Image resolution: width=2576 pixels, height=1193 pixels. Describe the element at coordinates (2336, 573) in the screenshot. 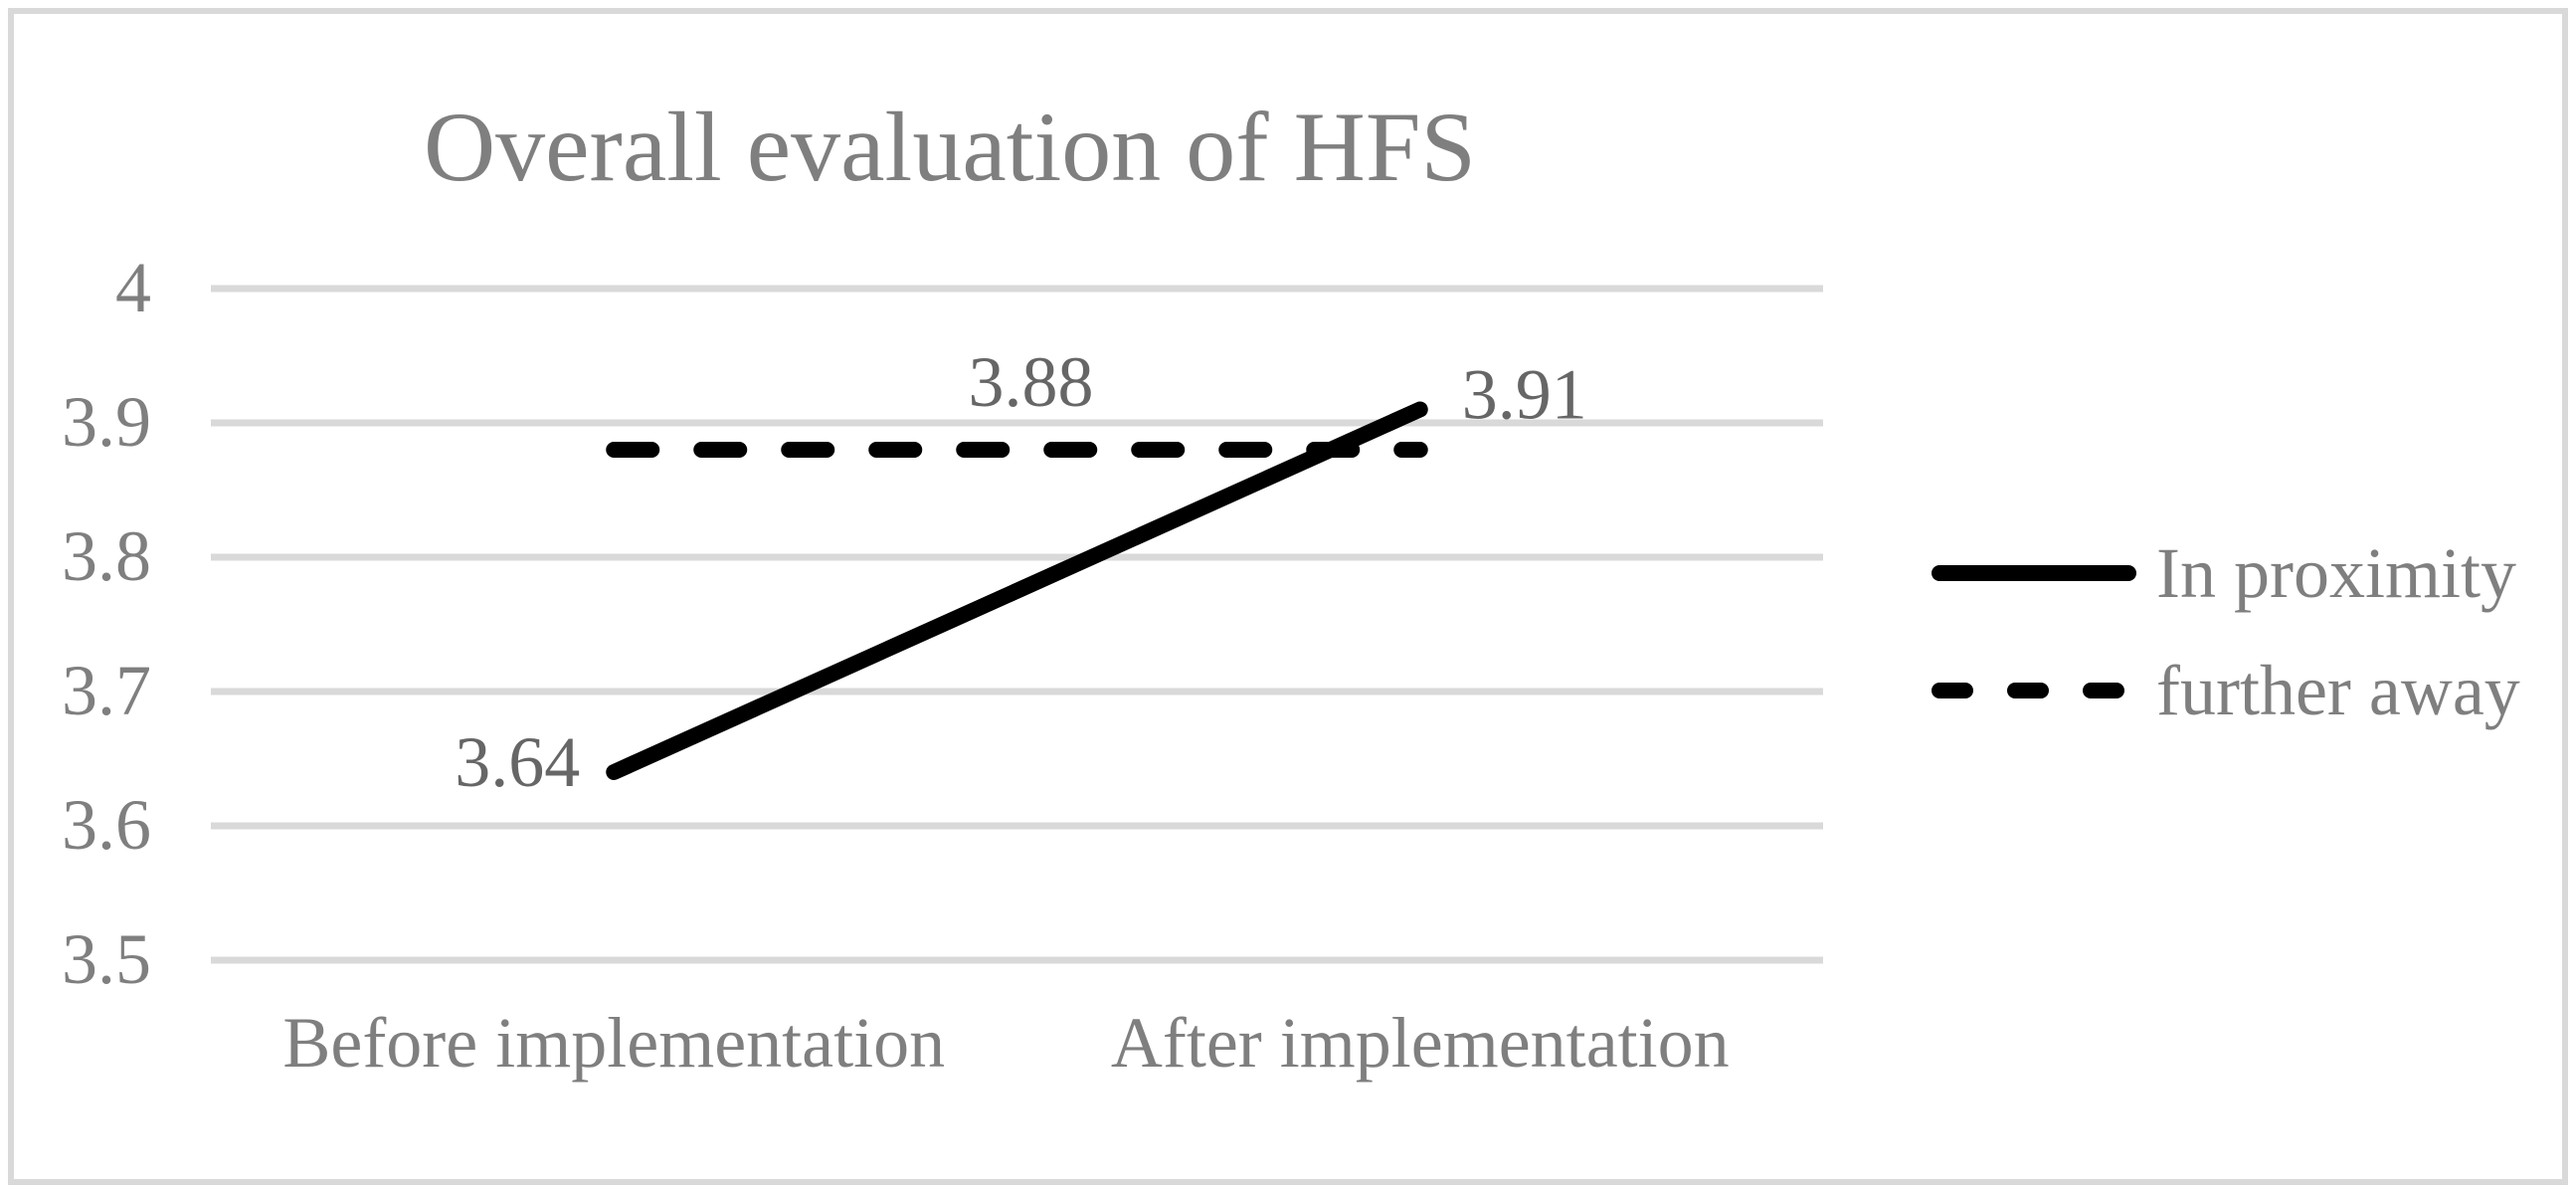

I see `legend-label: In proximity` at that location.